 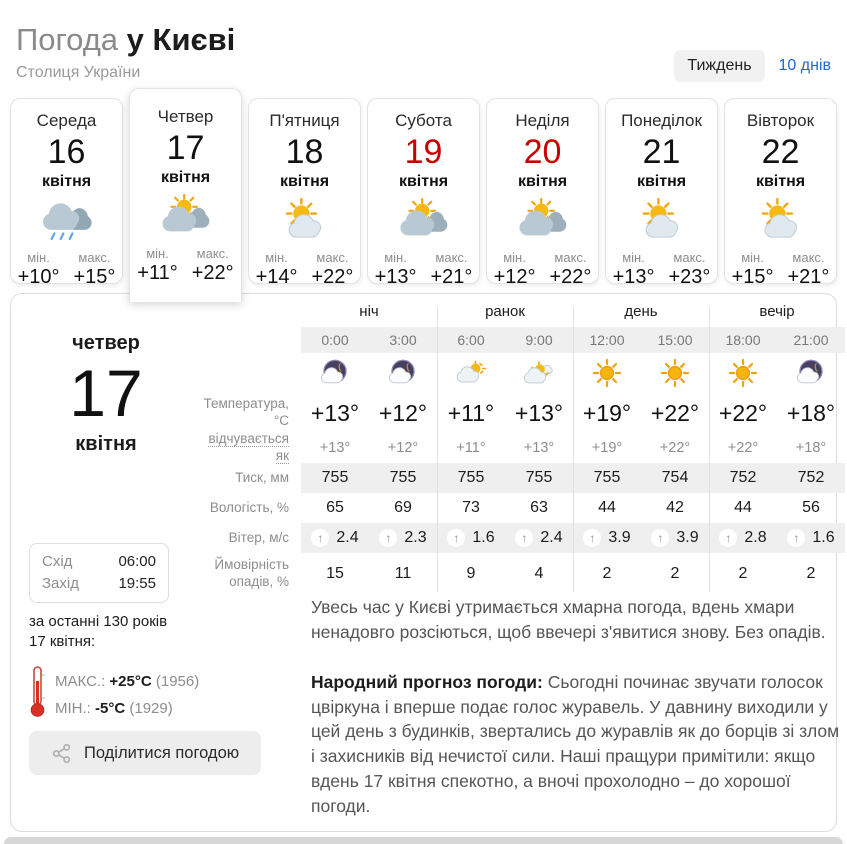 What do you see at coordinates (539, 373) in the screenshot?
I see `sun-behind-light-clouds-icon` at bounding box center [539, 373].